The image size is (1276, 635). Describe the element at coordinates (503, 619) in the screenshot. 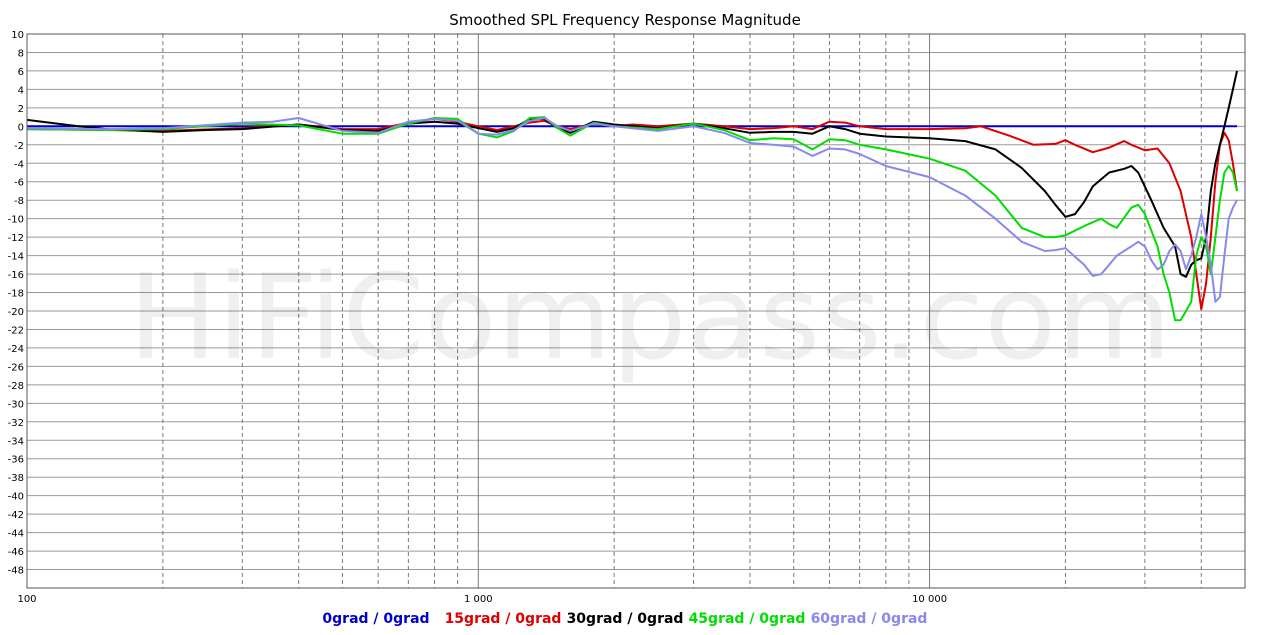

I see `legend-entry-1: 15grad / 0grad` at that location.